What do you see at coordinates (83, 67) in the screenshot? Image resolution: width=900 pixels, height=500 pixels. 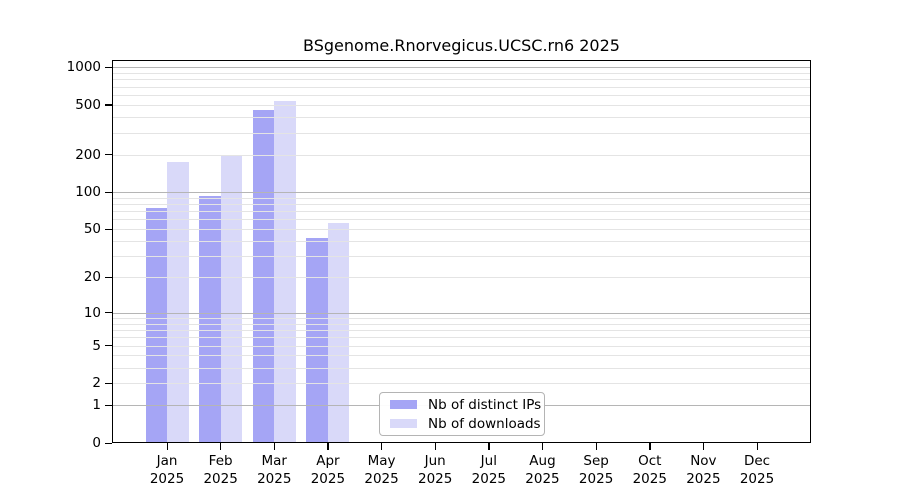 I see `y-tick-label-1000: 1000` at bounding box center [83, 67].